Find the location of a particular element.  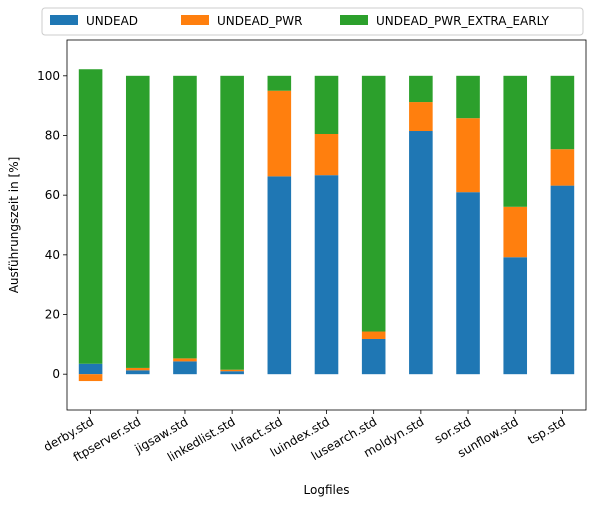

bar-undead-pwr-tsp-std is located at coordinates (562, 167).